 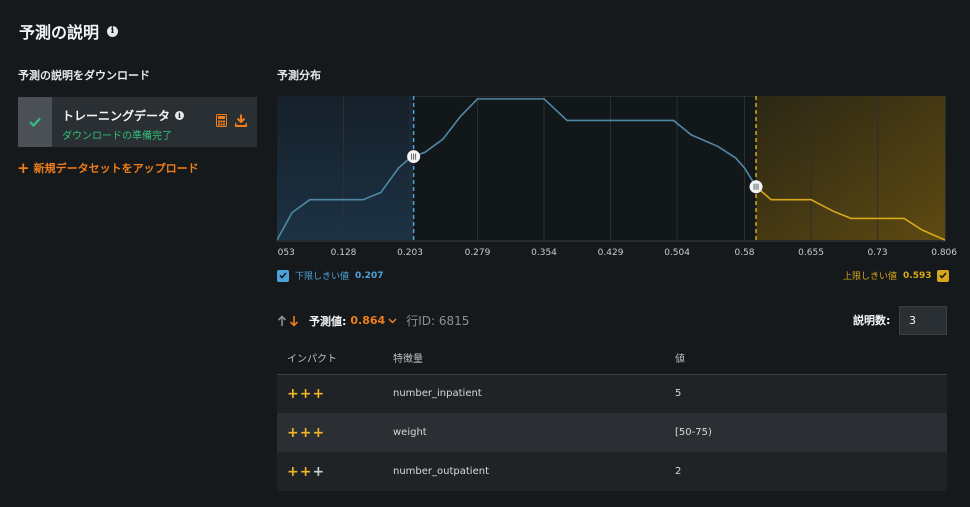 What do you see at coordinates (872, 320) in the screenshot?
I see `explanation-count-label: 説明数:` at bounding box center [872, 320].